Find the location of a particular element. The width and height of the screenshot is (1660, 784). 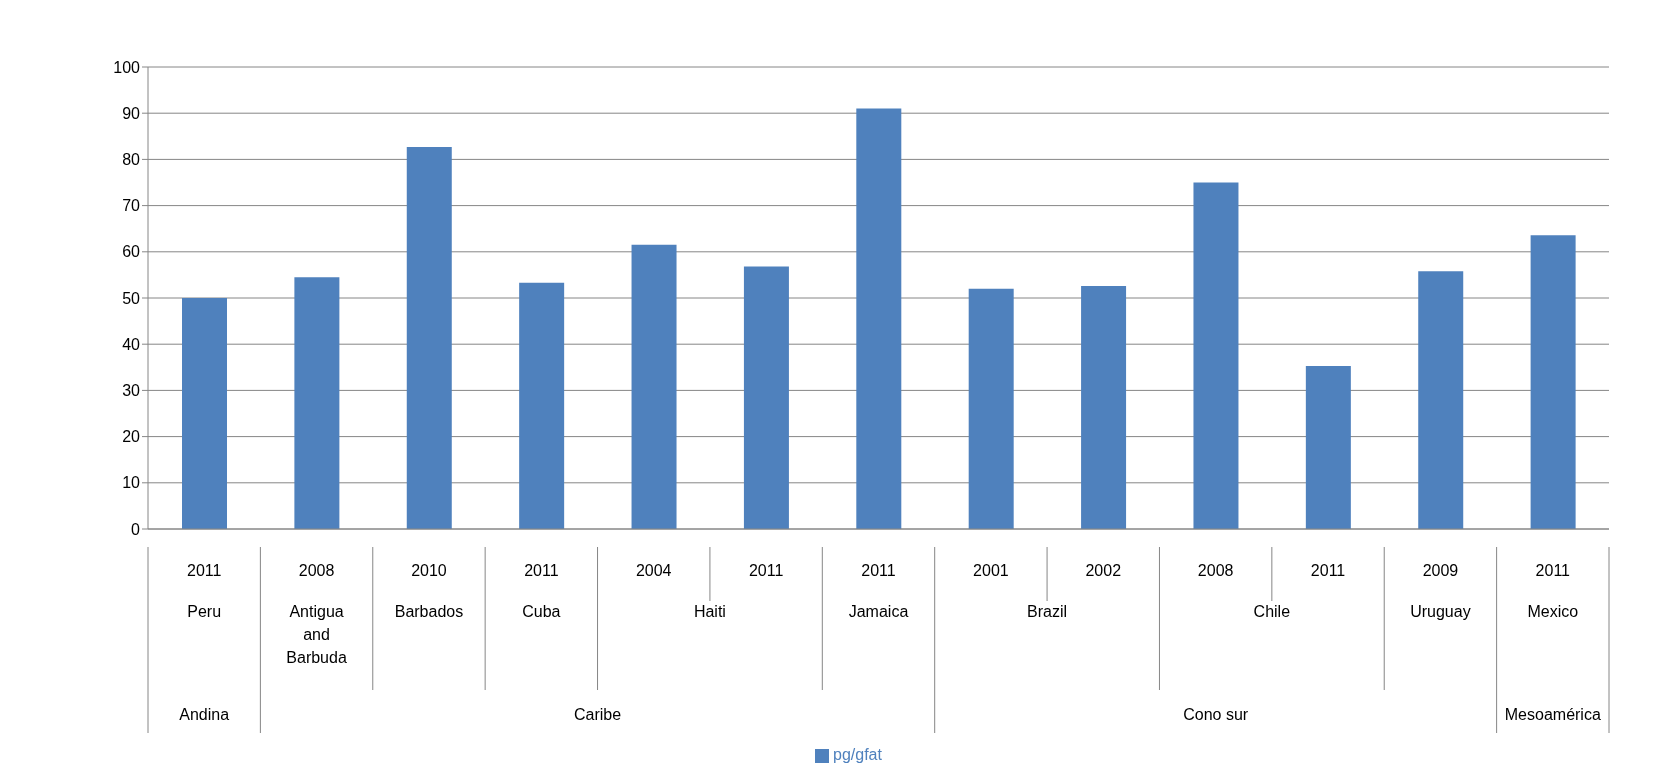

y-tick-label: 20 is located at coordinates (131, 437).